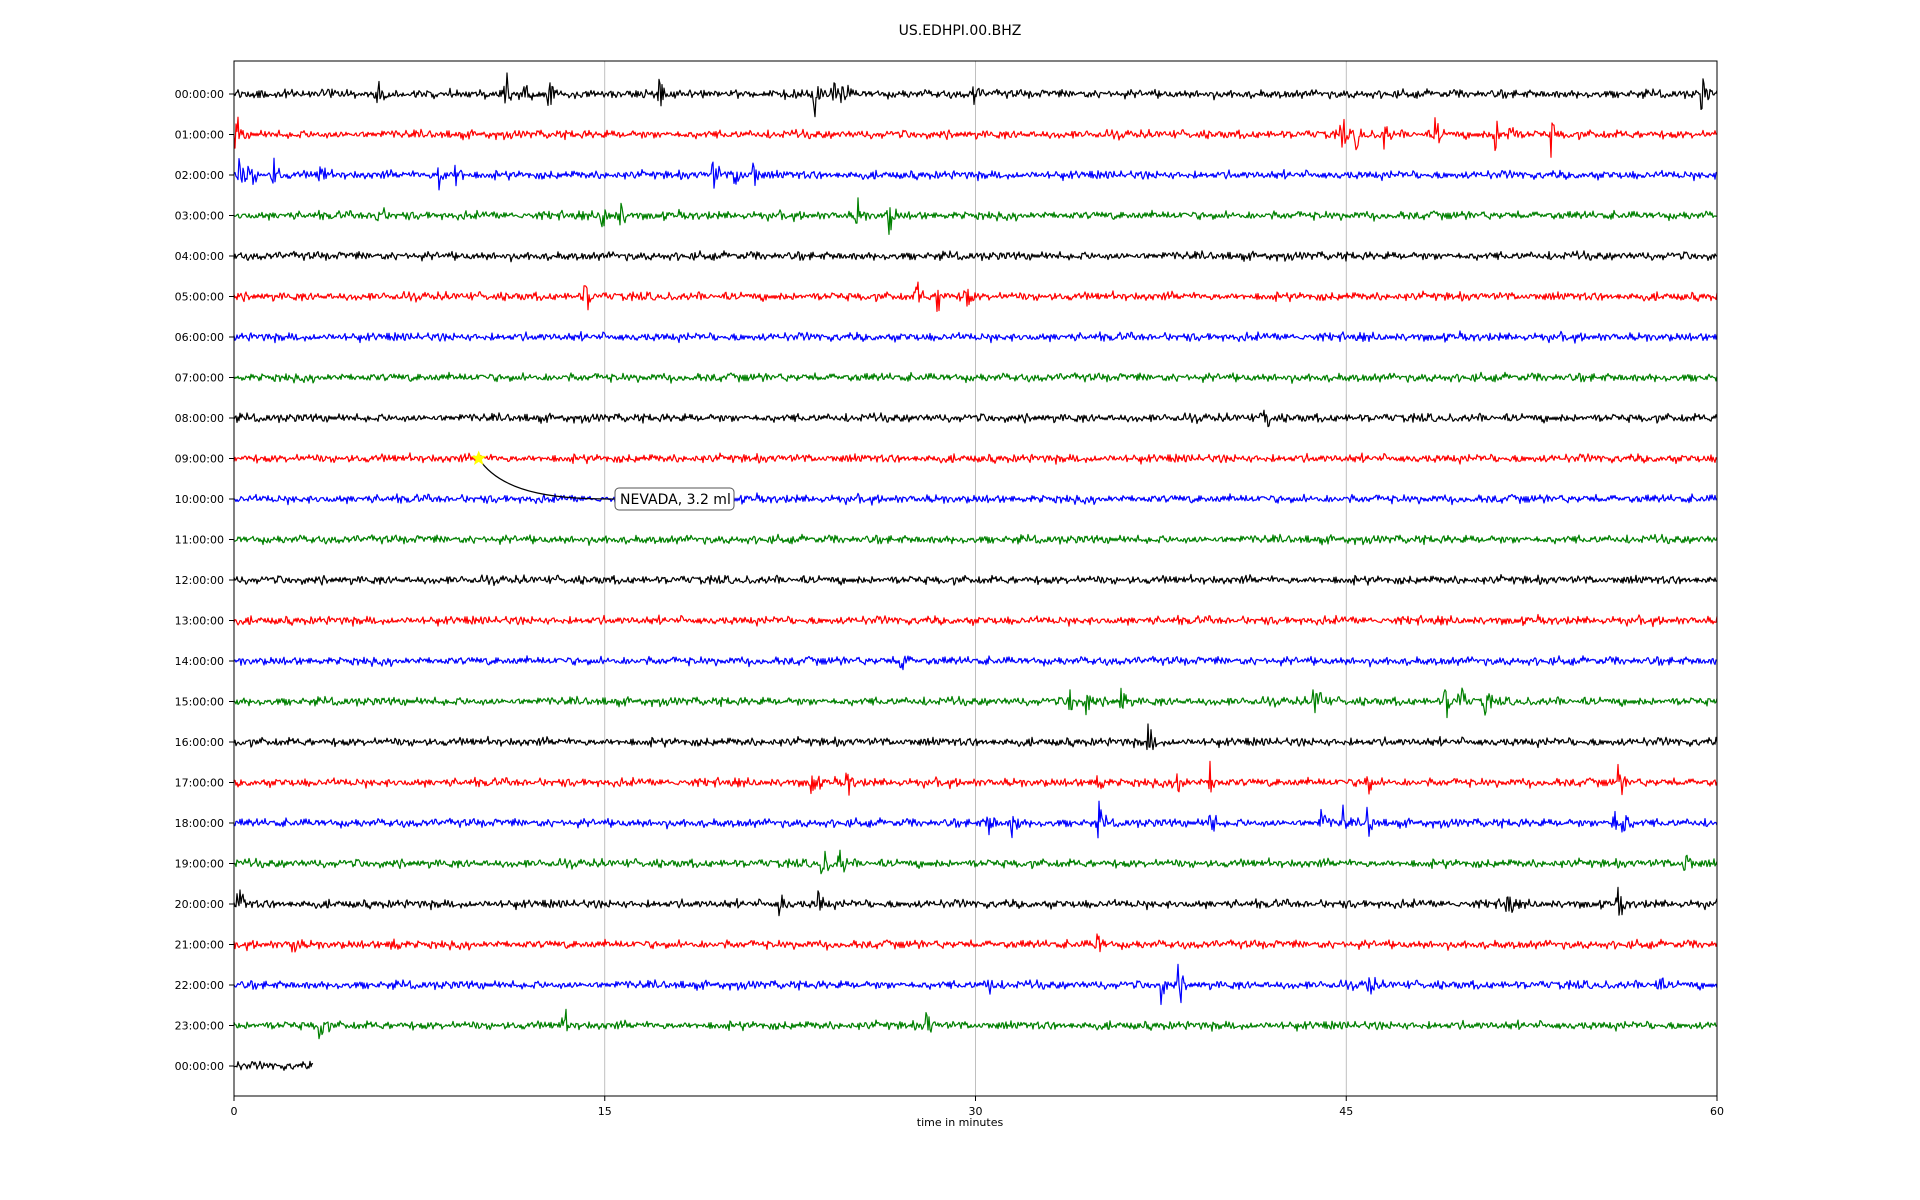  What do you see at coordinates (199, 702) in the screenshot?
I see `row-label: 15:00:00` at bounding box center [199, 702].